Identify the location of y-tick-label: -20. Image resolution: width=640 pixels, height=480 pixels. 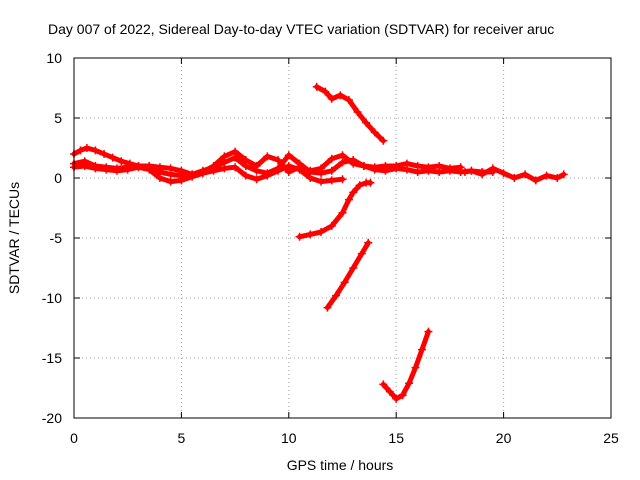
(52, 418).